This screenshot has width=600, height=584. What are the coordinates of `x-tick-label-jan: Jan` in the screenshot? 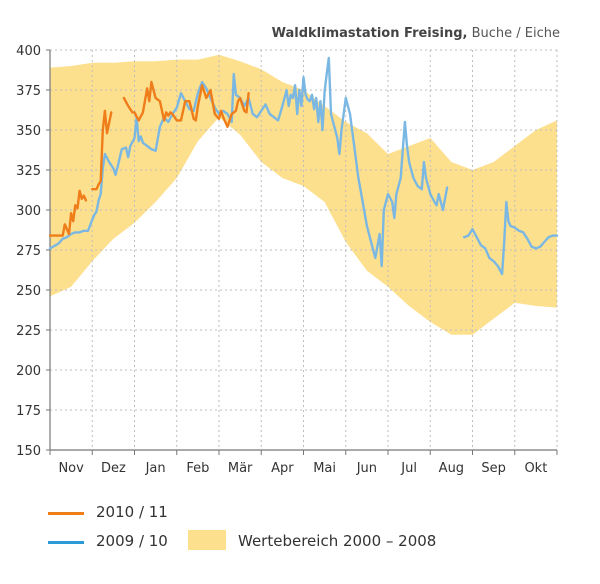 It's located at (155, 468).